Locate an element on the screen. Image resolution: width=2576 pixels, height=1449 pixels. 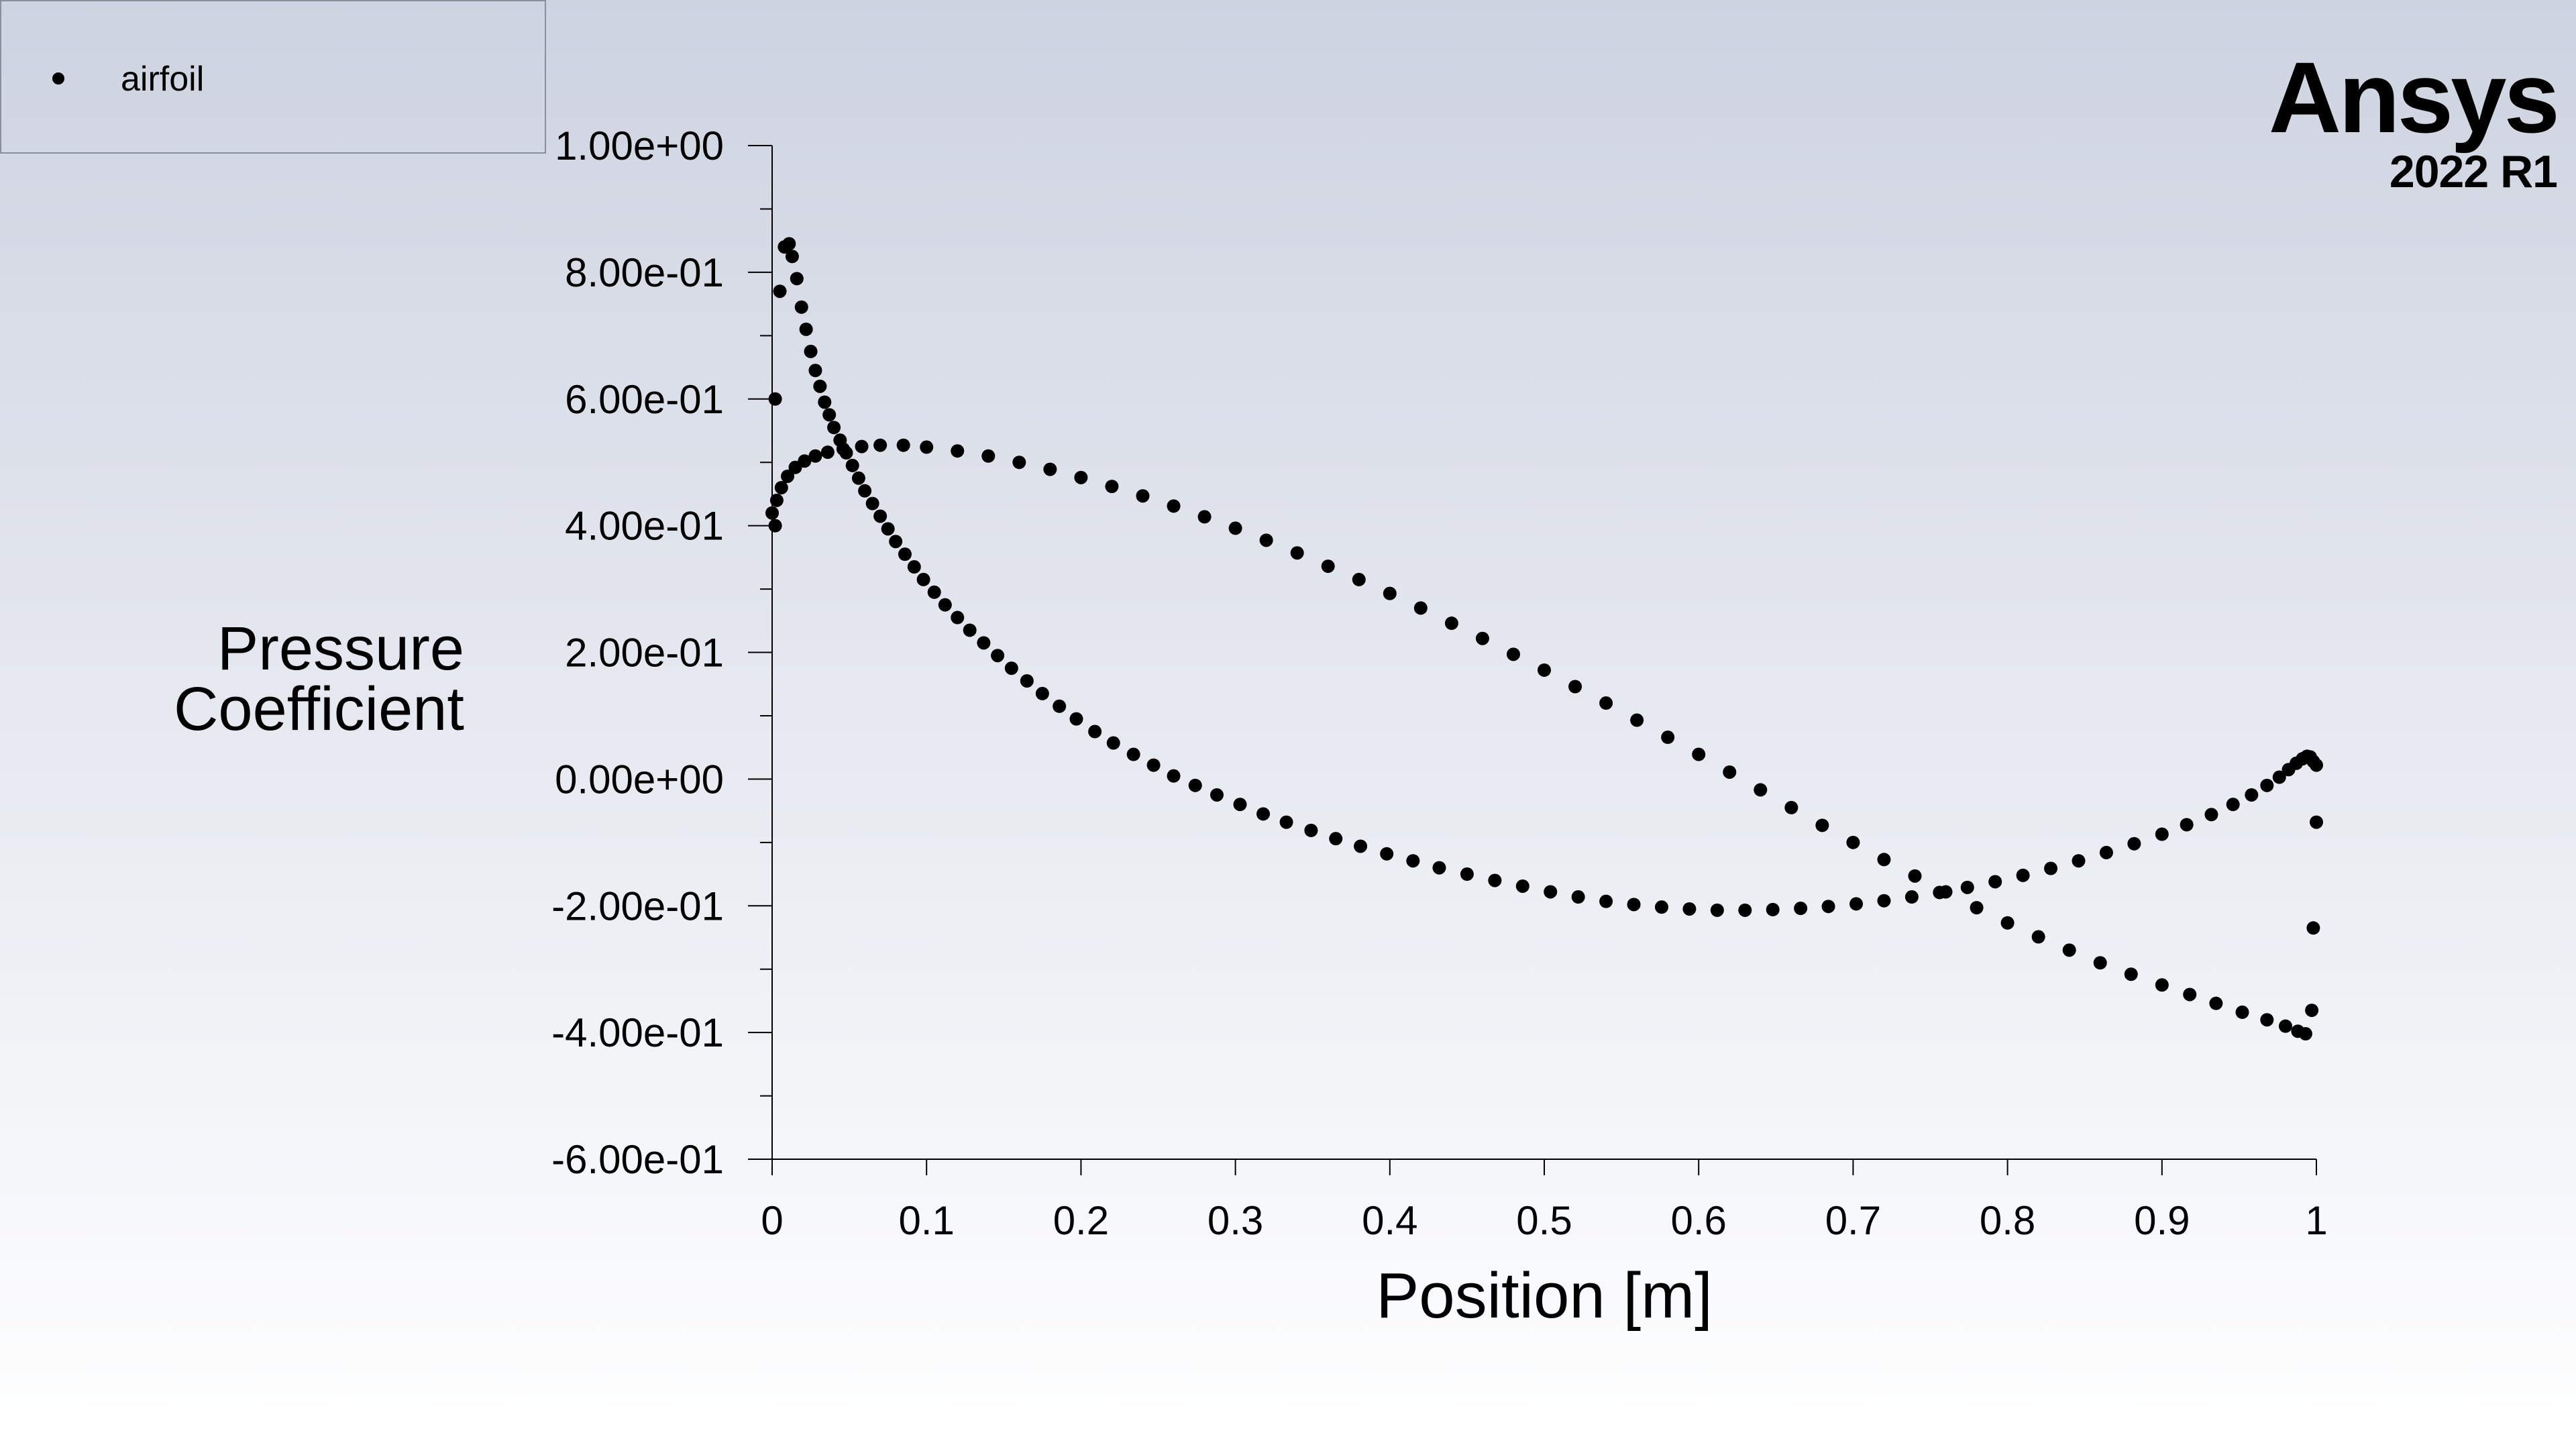
x-tick-label: 0.1 is located at coordinates (926, 1220).